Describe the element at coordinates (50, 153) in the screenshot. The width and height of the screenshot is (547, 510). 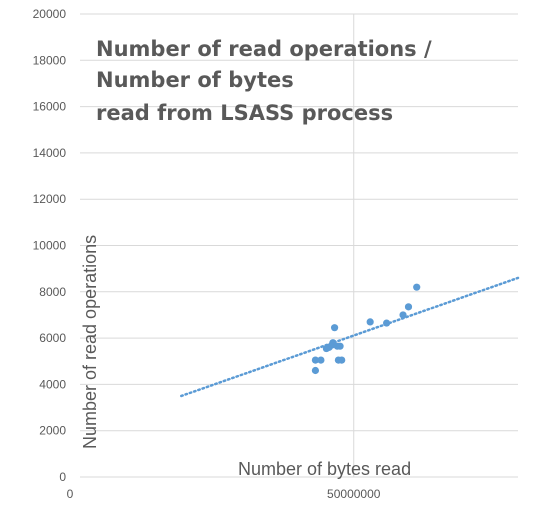
I see `y-tick-label: 14000` at that location.